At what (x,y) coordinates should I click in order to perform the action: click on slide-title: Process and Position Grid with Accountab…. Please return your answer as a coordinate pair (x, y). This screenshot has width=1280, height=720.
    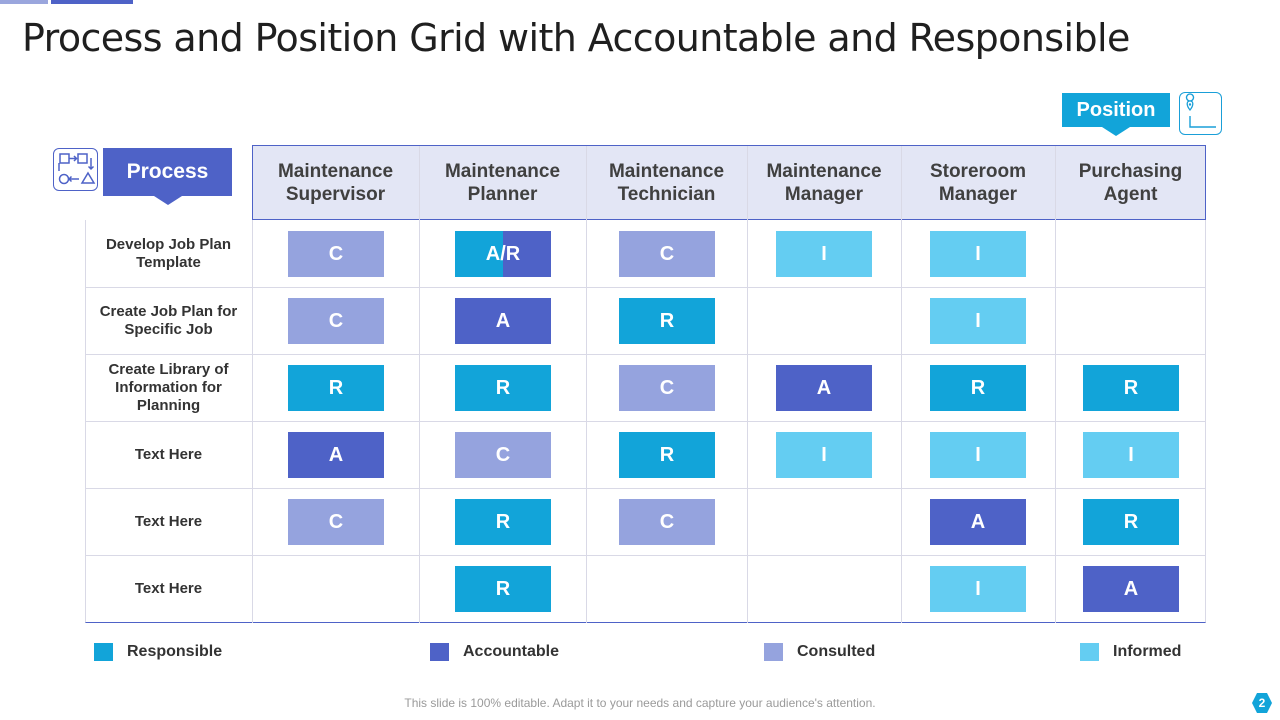
    Looking at the image, I should click on (576, 38).